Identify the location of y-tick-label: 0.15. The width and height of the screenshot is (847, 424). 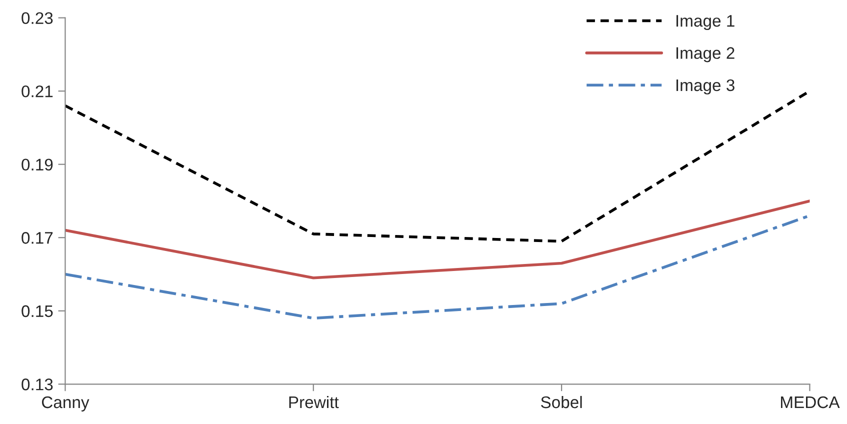
(37, 311).